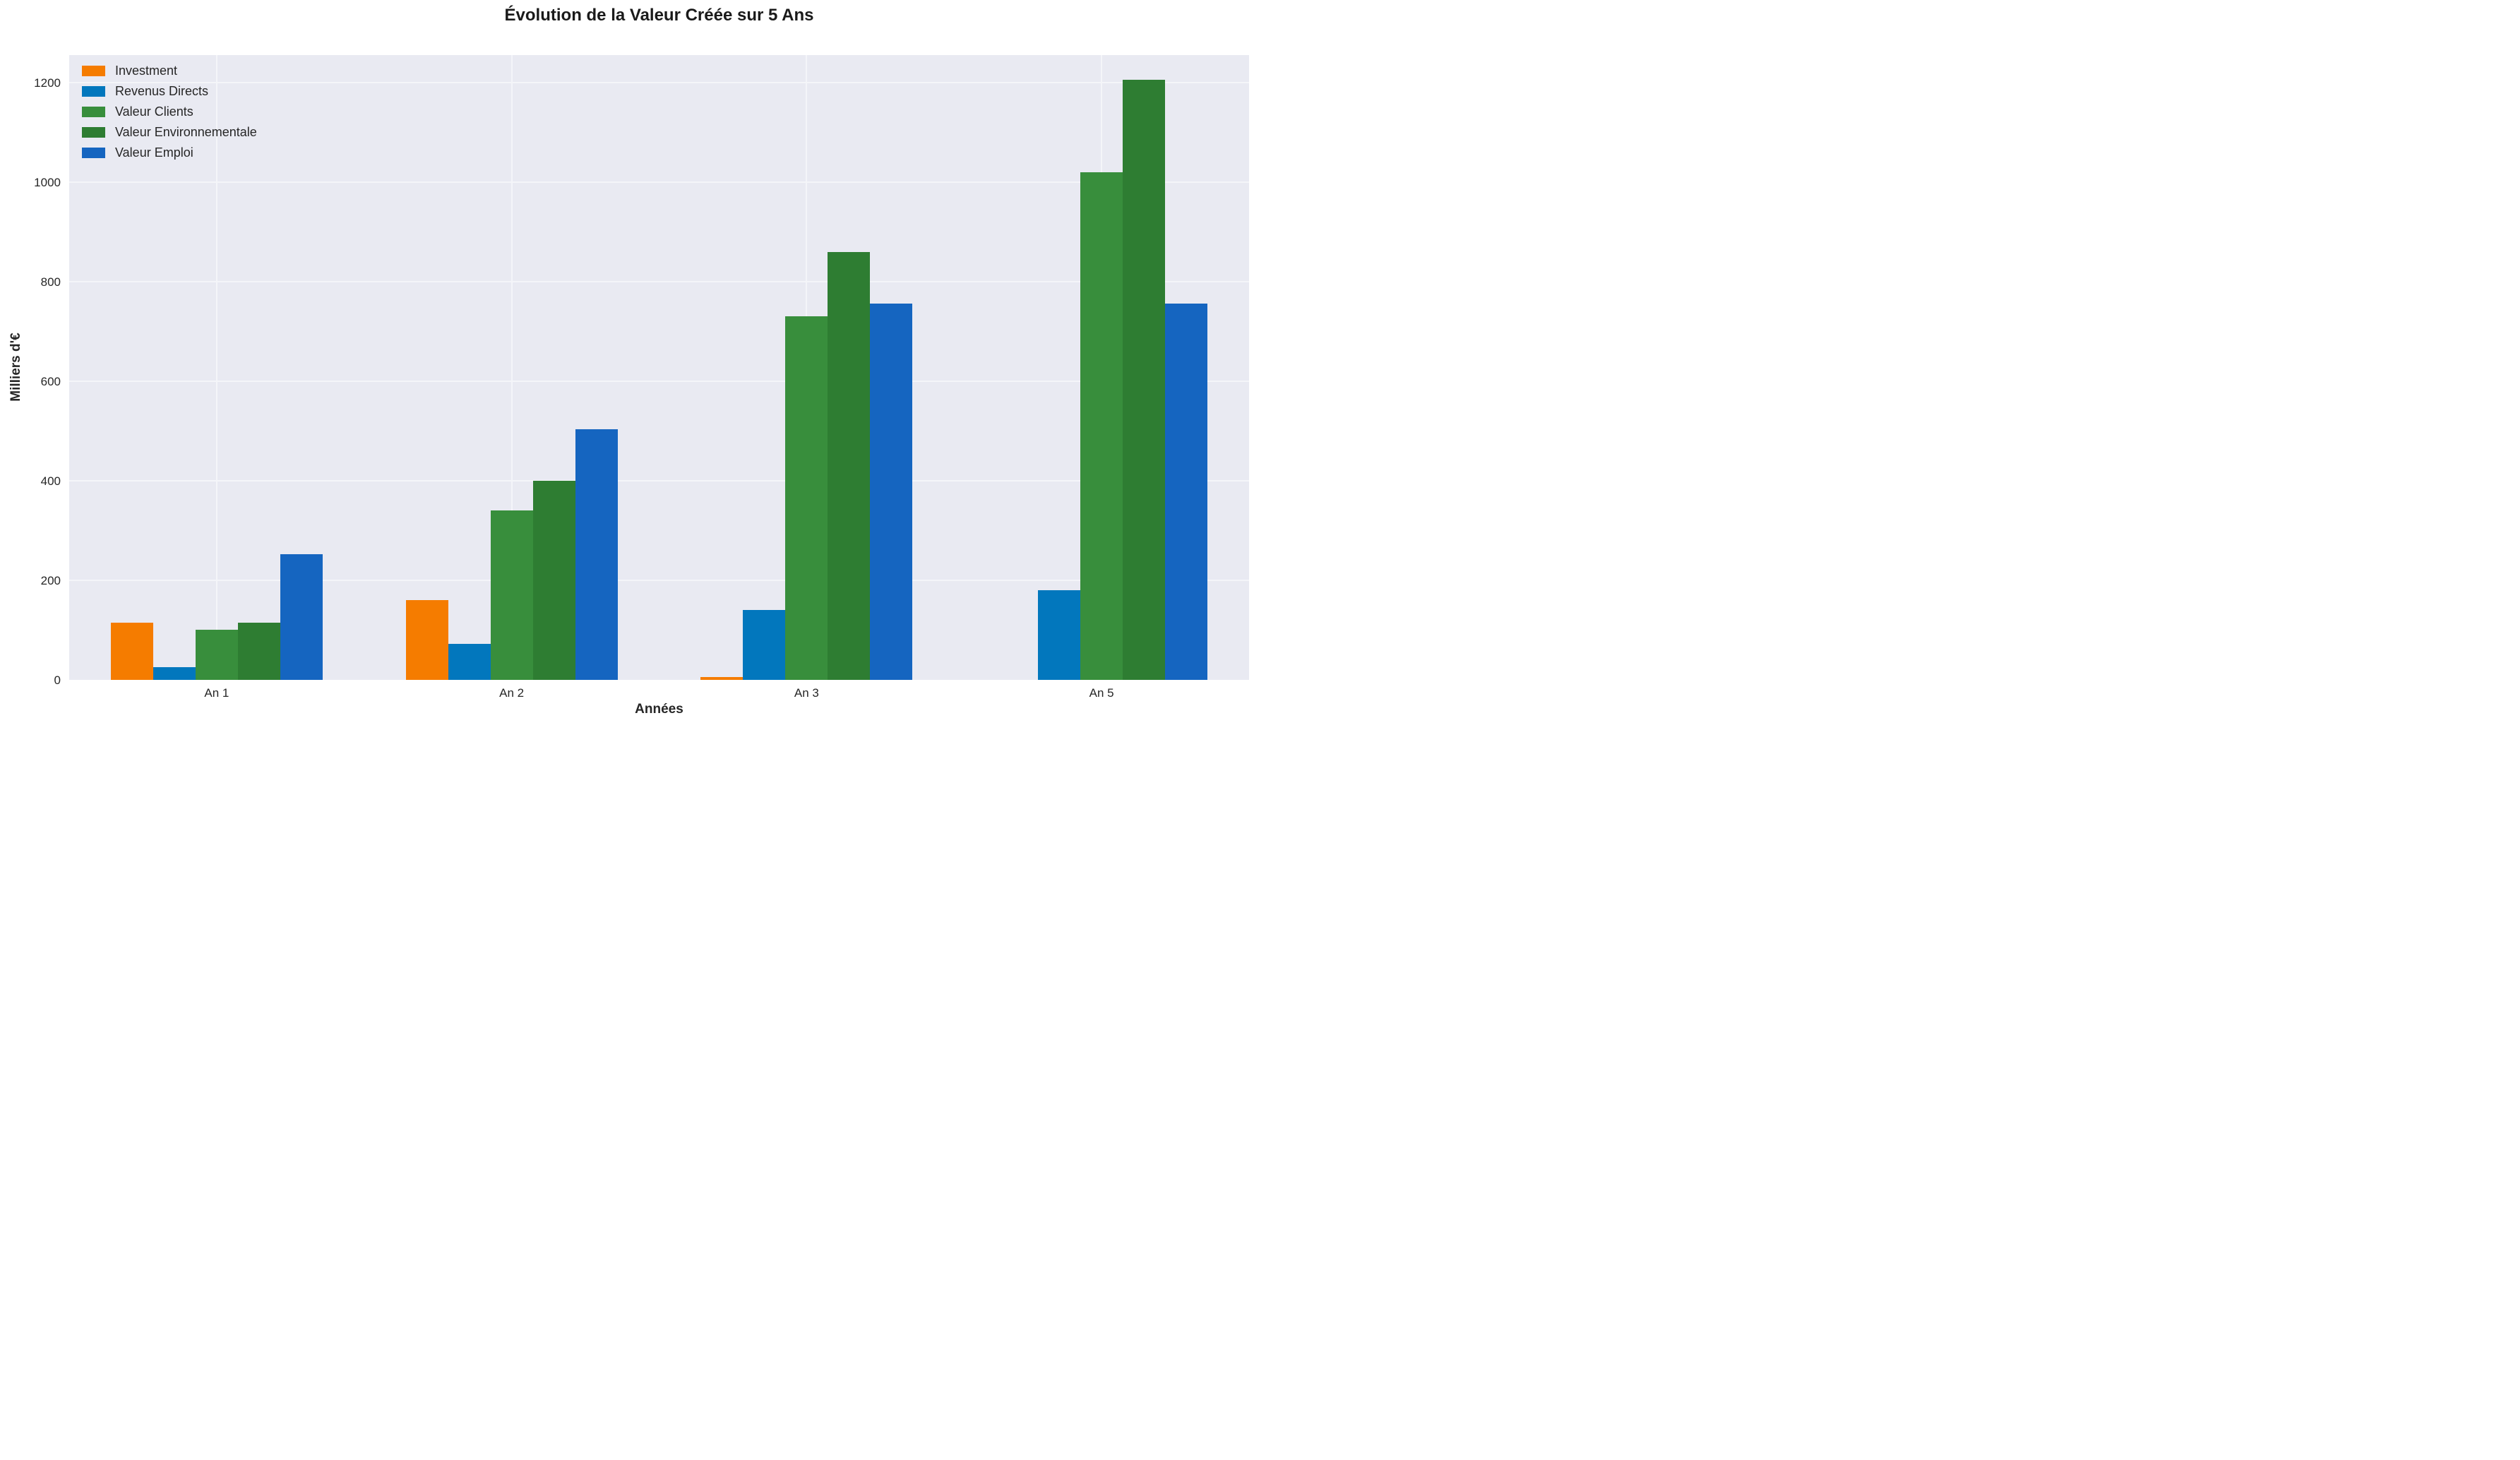 Image resolution: width=2520 pixels, height=1460 pixels. I want to click on bar-an5-valeur-emploi, so click(1186, 491).